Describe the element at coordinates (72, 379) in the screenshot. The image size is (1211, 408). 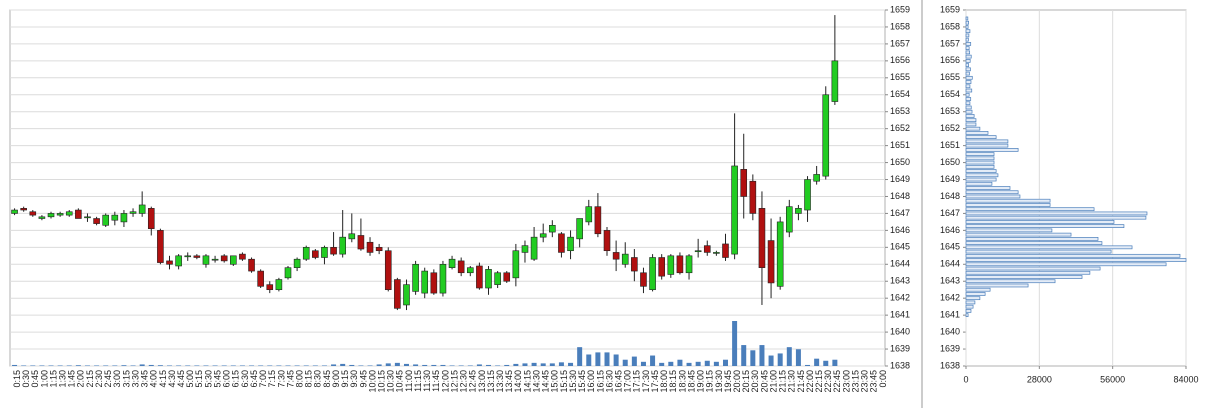
I see `x-tick-label: 1:45` at that location.